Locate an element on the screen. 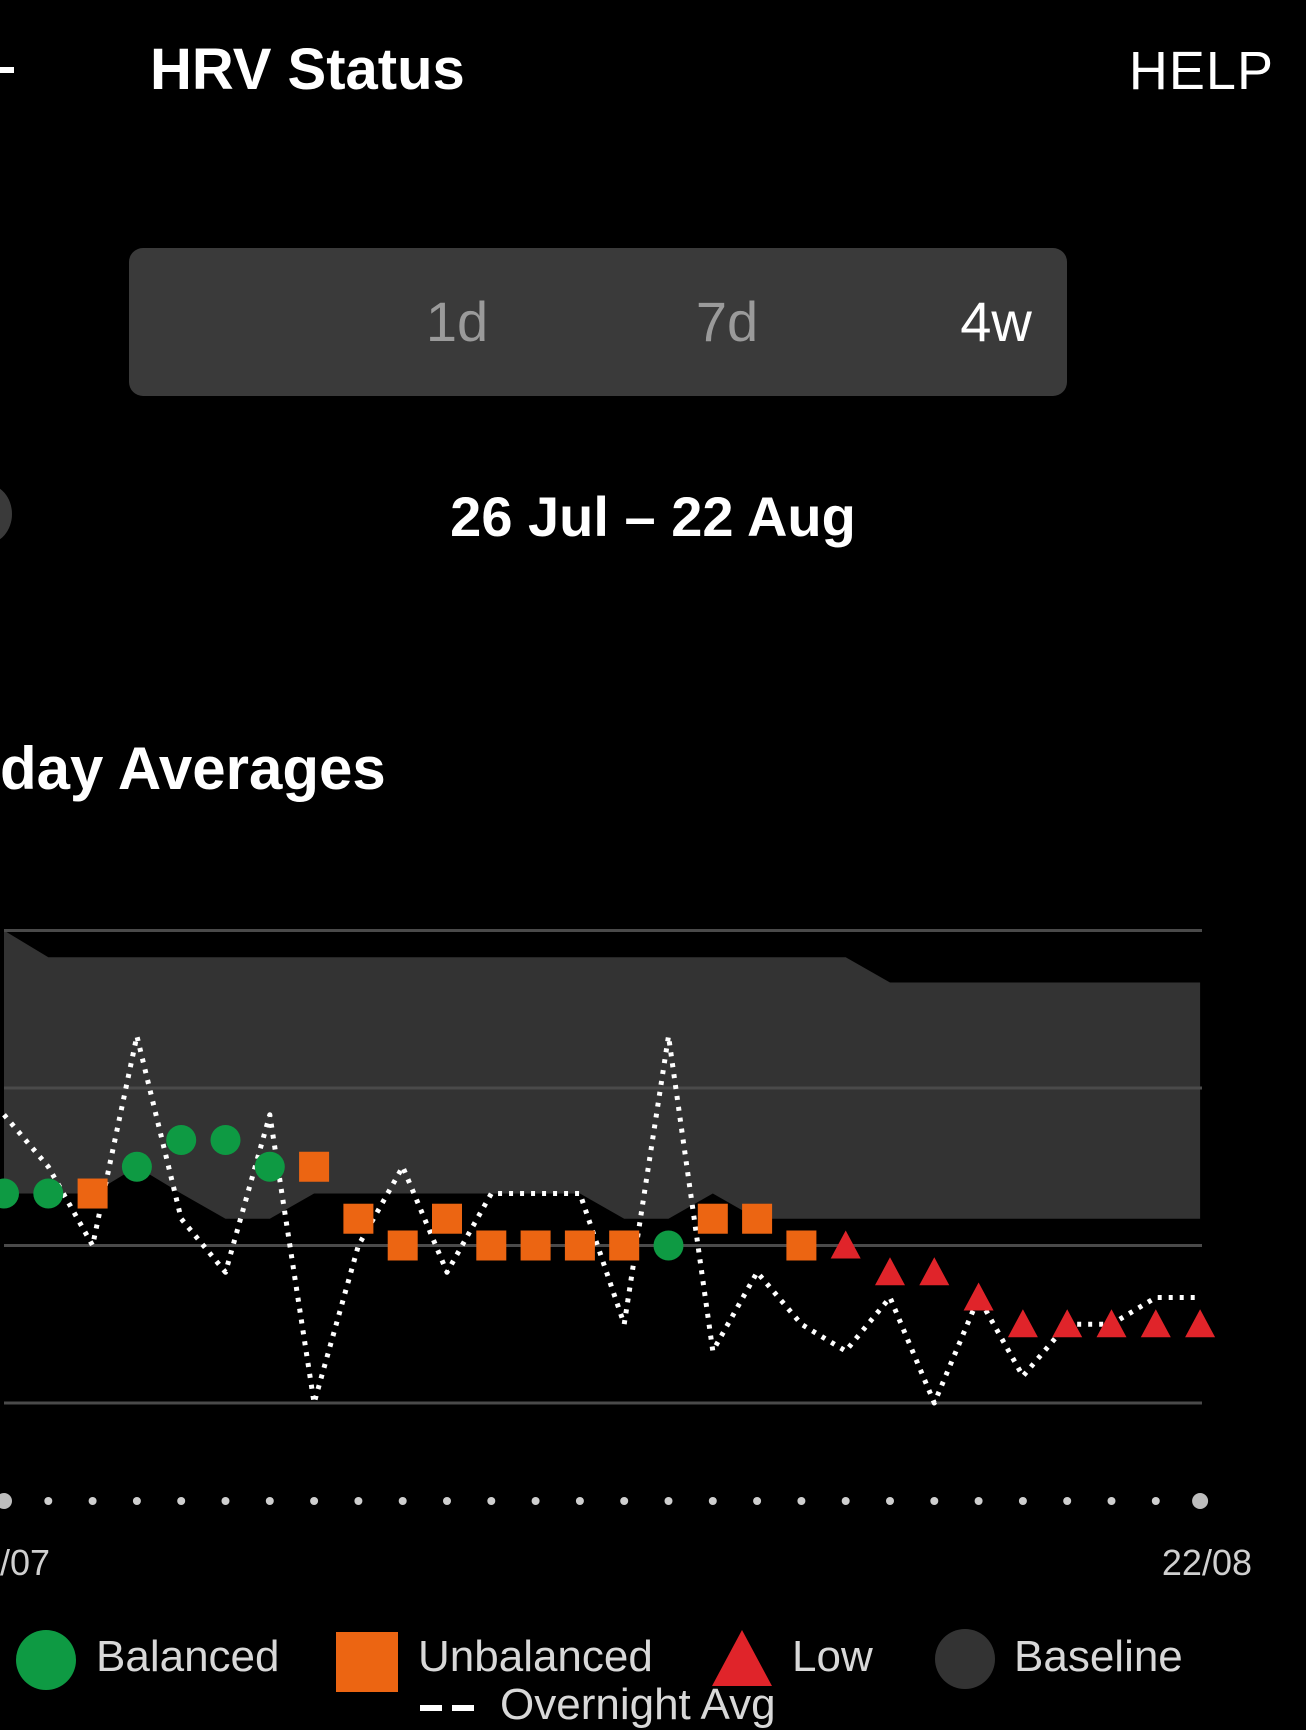  section-title: day Averages is located at coordinates (193, 768).